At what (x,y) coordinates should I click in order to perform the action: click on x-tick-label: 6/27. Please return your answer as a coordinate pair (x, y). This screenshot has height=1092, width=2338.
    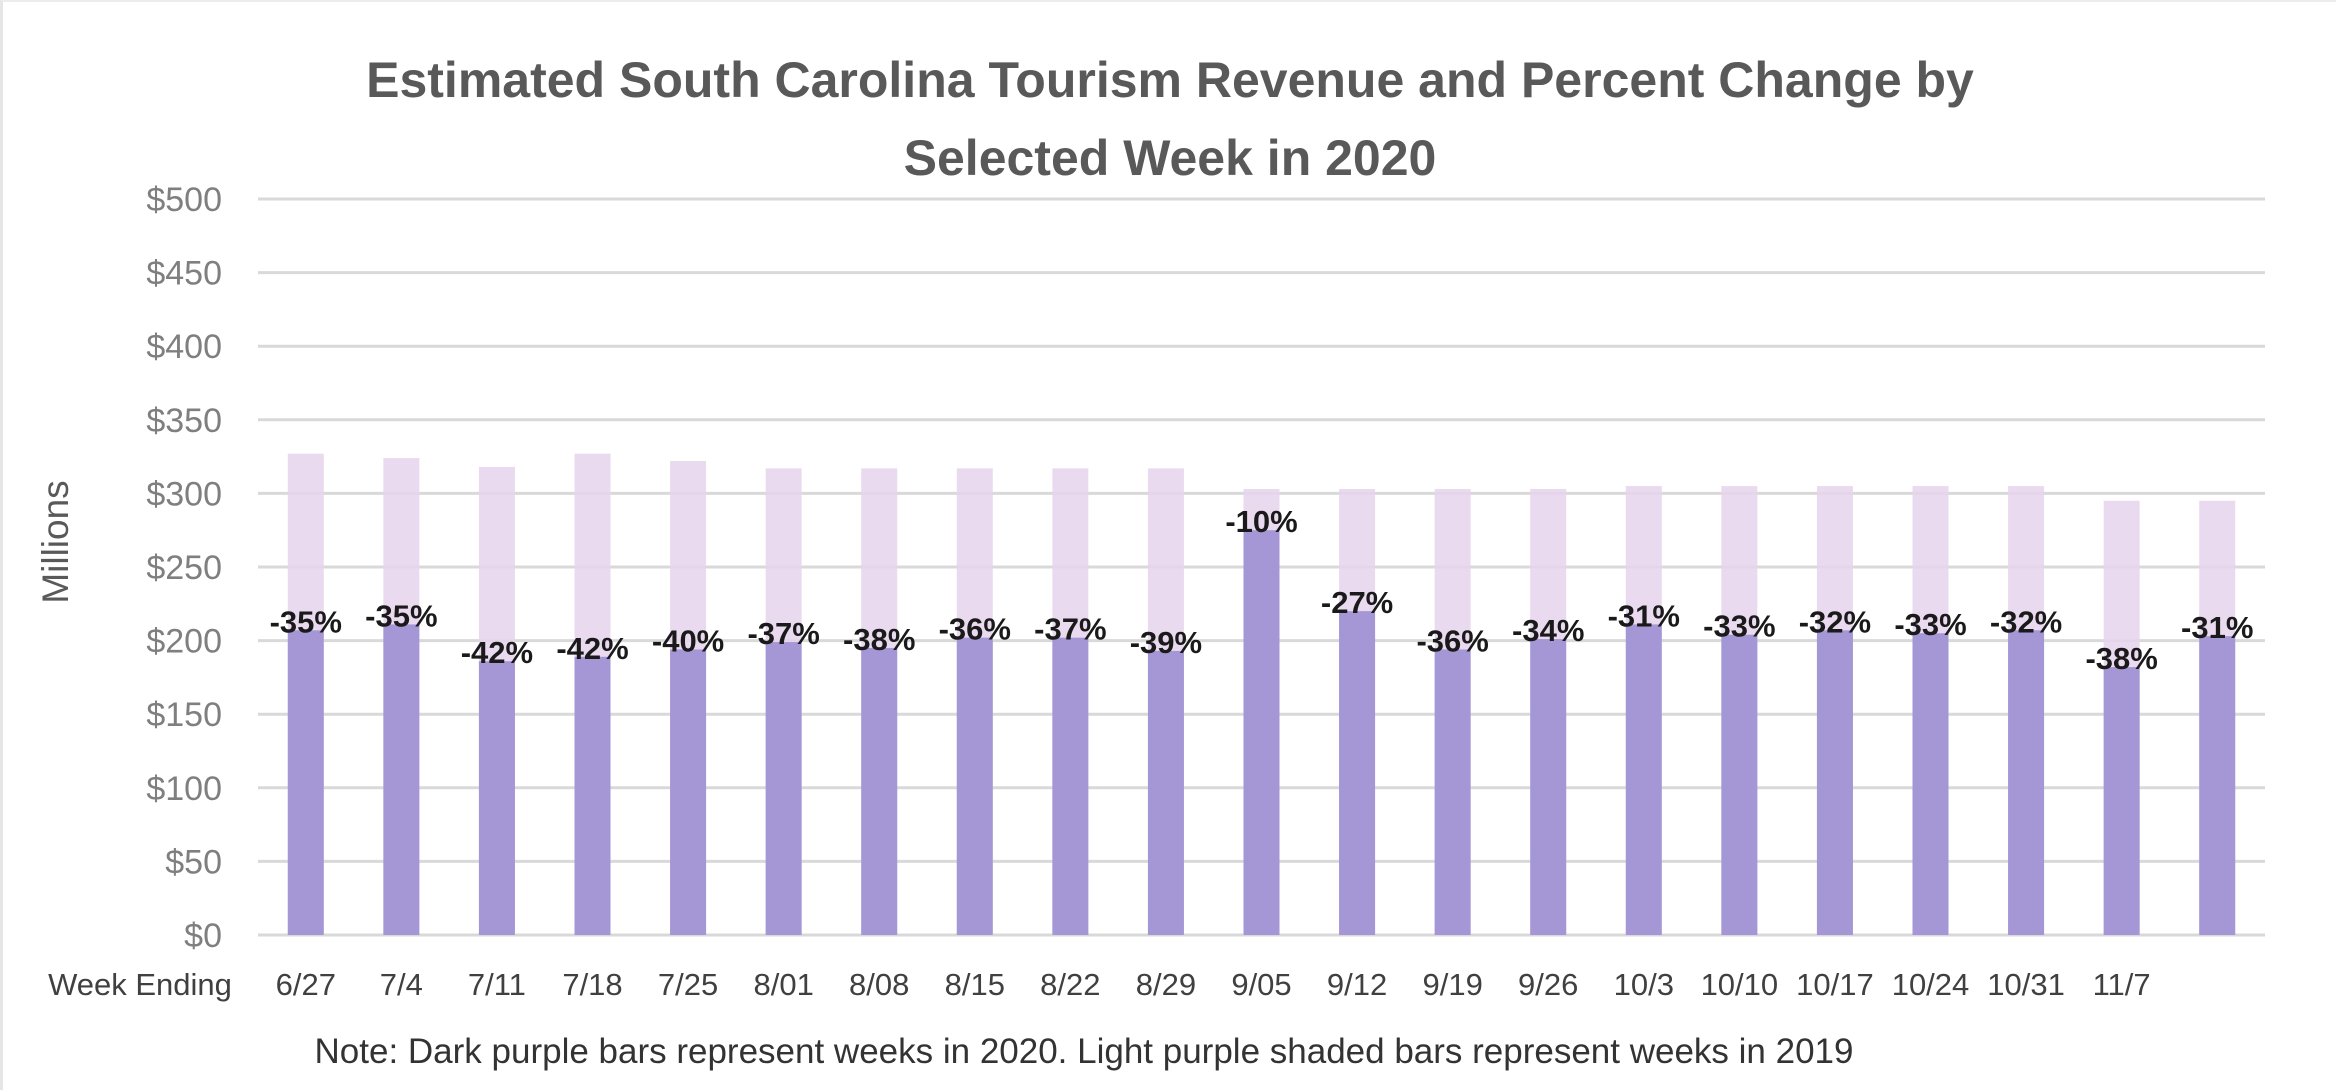
    Looking at the image, I should click on (306, 984).